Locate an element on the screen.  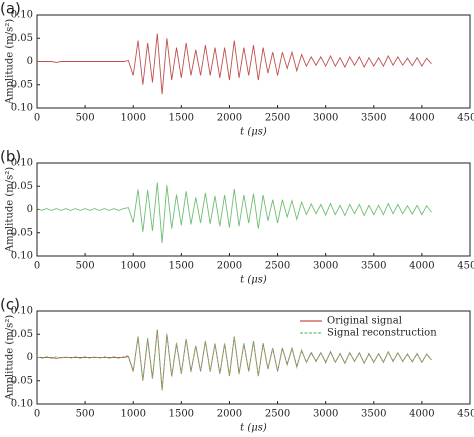
legend-label: Original signal is located at coordinates (364, 321).